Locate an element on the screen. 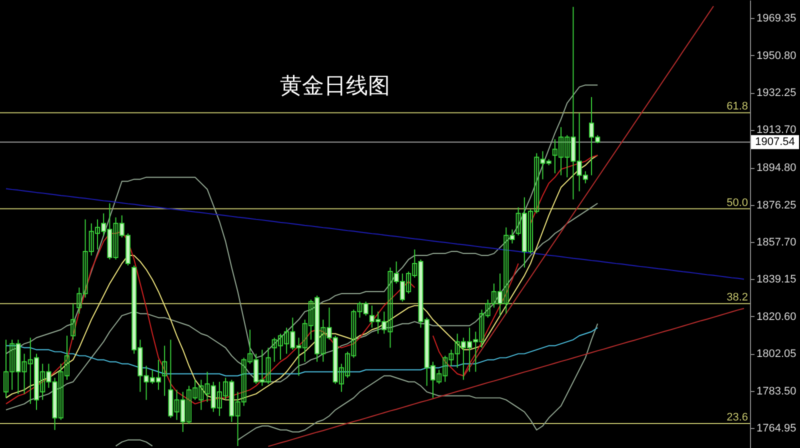 Image resolution: width=800 pixels, height=448 pixels. y-tick-label: 1969.35 is located at coordinates (776, 18).